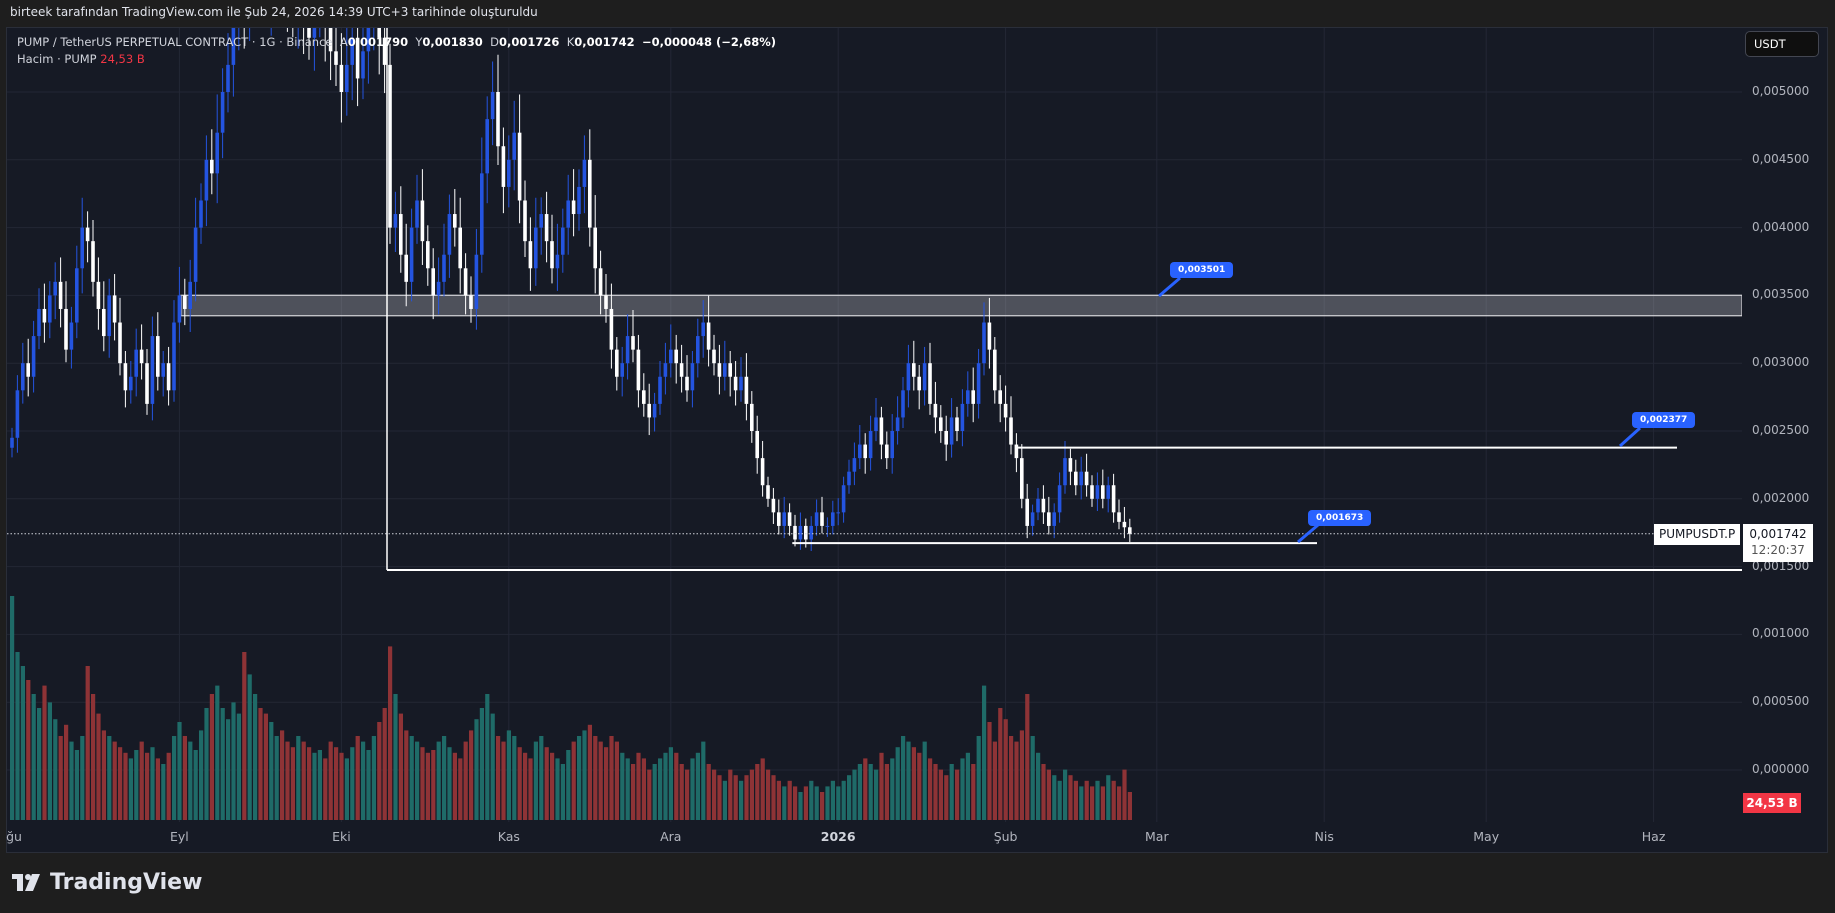 This screenshot has height=913, width=1835. What do you see at coordinates (1781, 430) in the screenshot?
I see `price-tick-label: 0,002500` at bounding box center [1781, 430].